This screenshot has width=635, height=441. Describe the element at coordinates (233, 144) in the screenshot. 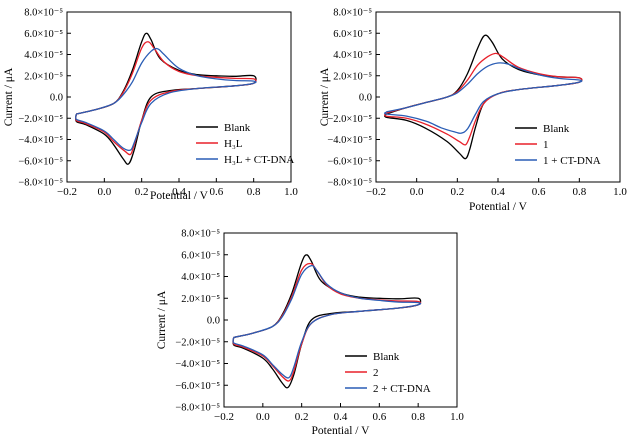

I see `legend-label: H₃L` at that location.